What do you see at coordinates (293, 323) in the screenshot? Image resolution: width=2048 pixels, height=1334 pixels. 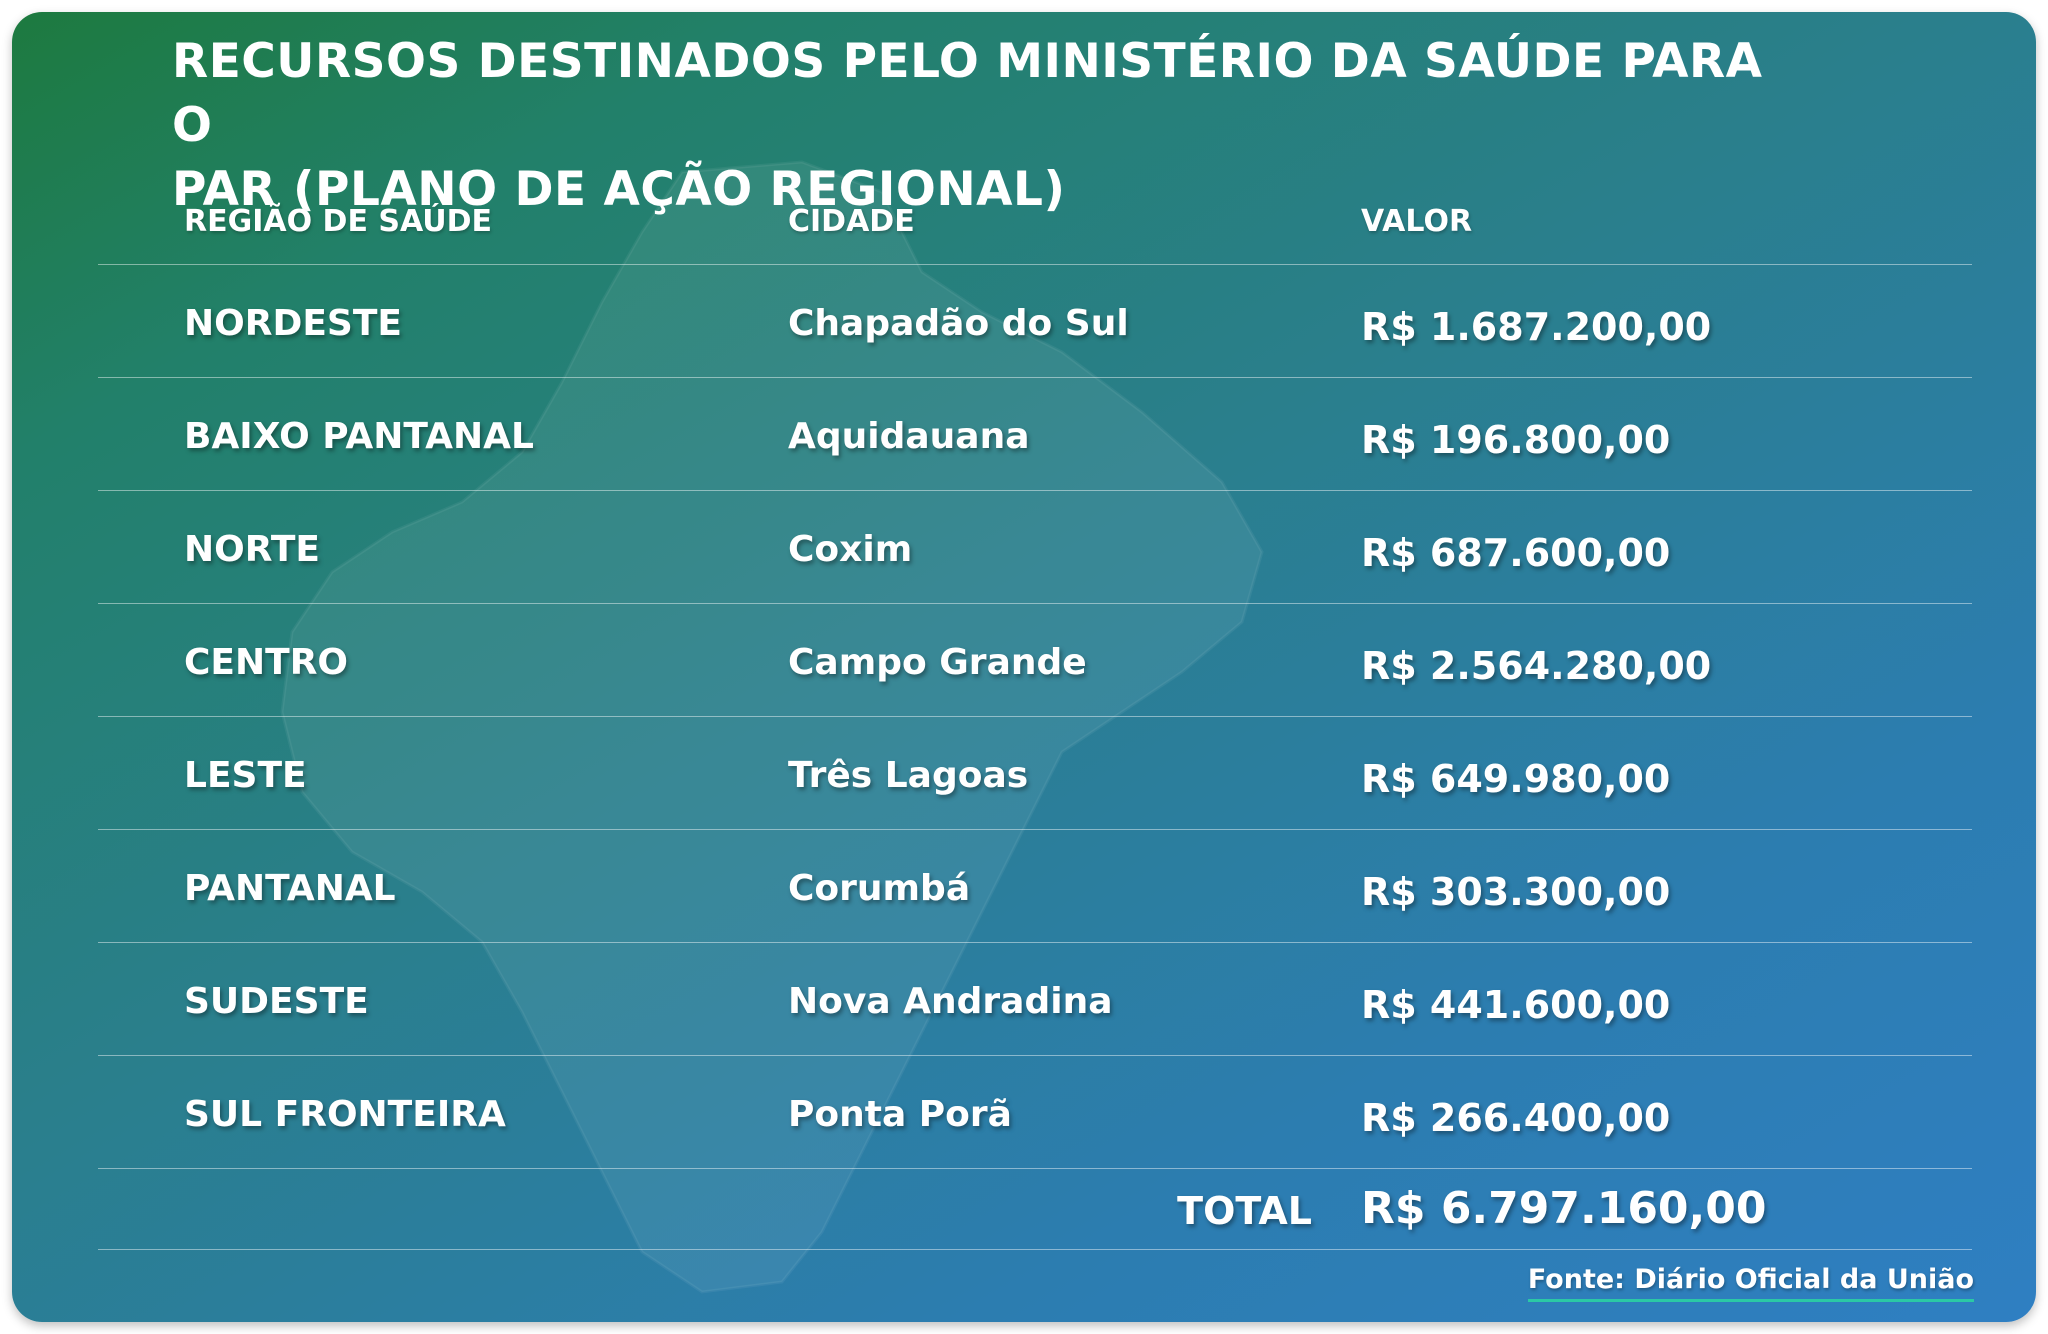 I see `region-cell: NORDESTE` at bounding box center [293, 323].